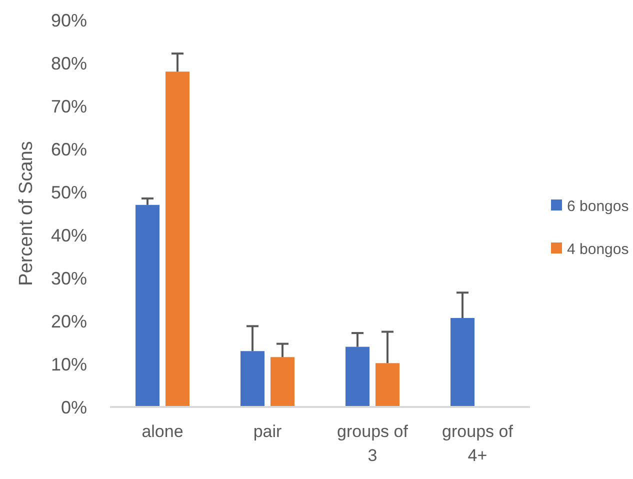 This screenshot has height=479, width=633. What do you see at coordinates (598, 249) in the screenshot?
I see `legend-label: 4 bongos` at bounding box center [598, 249].